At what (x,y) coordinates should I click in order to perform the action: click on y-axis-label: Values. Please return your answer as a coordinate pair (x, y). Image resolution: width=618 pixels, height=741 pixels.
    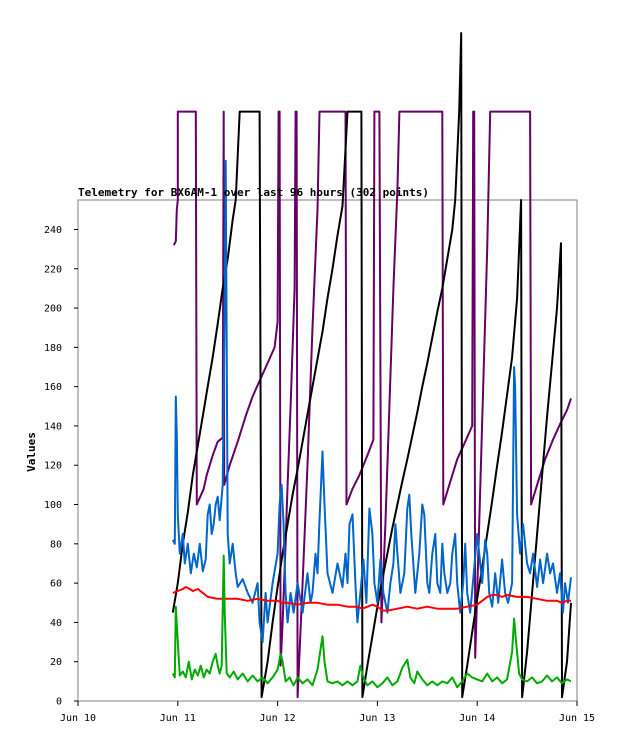
    Looking at the image, I should click on (31, 452).